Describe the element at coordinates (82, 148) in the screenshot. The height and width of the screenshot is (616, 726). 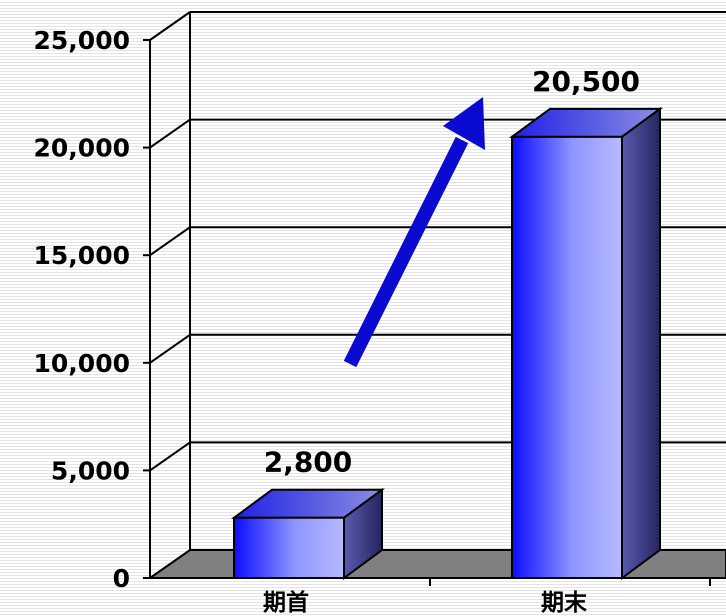
I see `y-tick-label: 20,000` at that location.